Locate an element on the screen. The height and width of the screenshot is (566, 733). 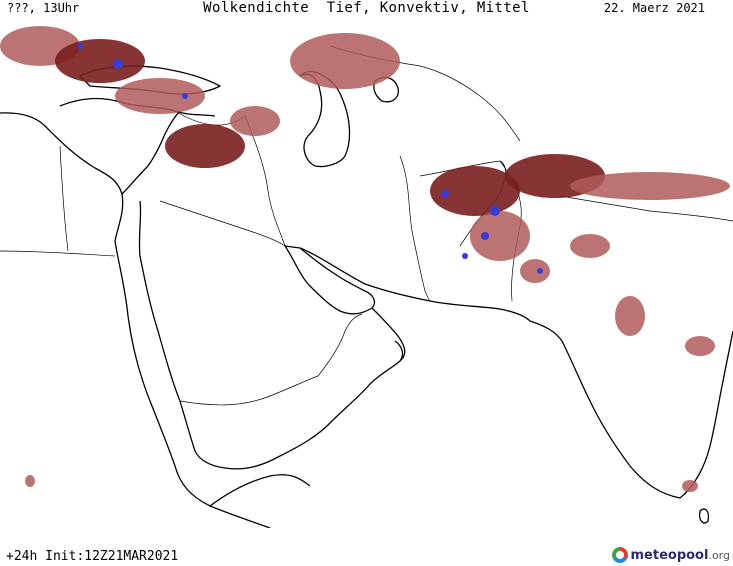
meteopool-logo: meteopool .org is located at coordinates (670, 555).